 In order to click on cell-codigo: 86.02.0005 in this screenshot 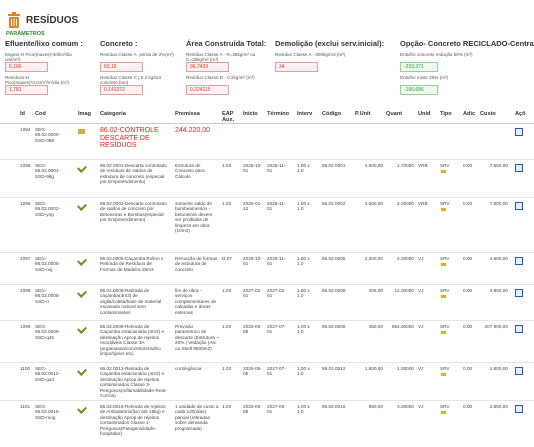, I will do `click(334, 258)`.